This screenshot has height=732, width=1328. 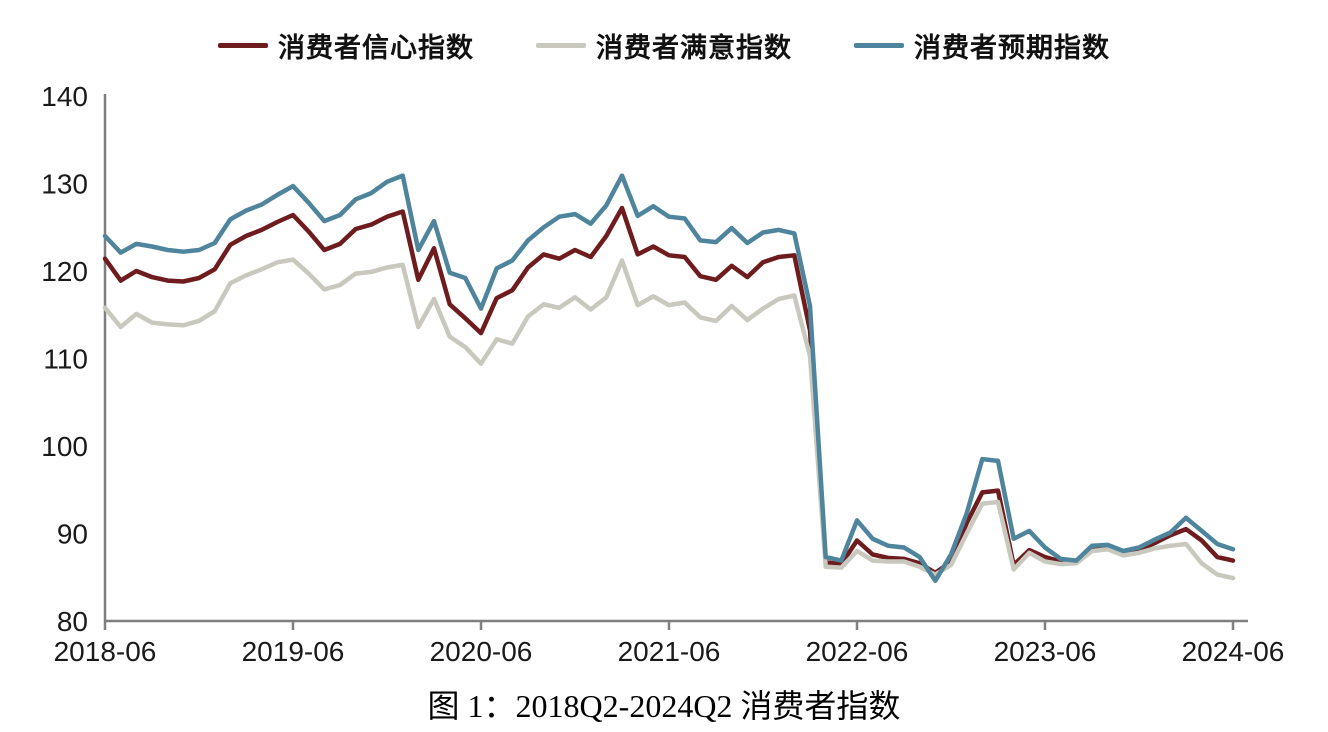 I want to click on y-tick-label: 130, so click(x=64, y=184).